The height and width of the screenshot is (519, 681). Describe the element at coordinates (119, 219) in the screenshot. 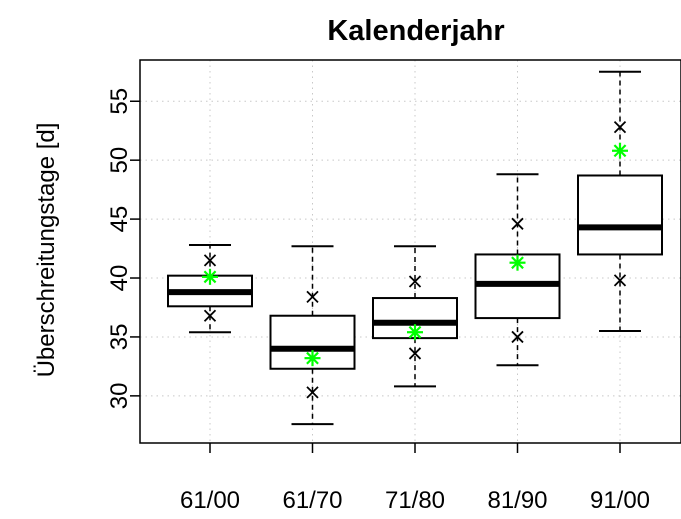

I see `y-tick-label: 45` at that location.